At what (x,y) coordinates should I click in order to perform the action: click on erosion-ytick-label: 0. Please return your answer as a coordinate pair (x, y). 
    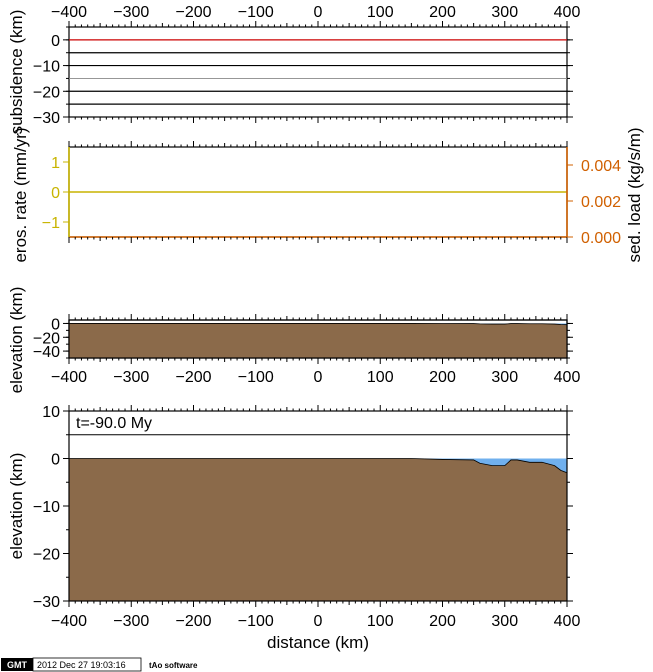
    Looking at the image, I should click on (55, 193).